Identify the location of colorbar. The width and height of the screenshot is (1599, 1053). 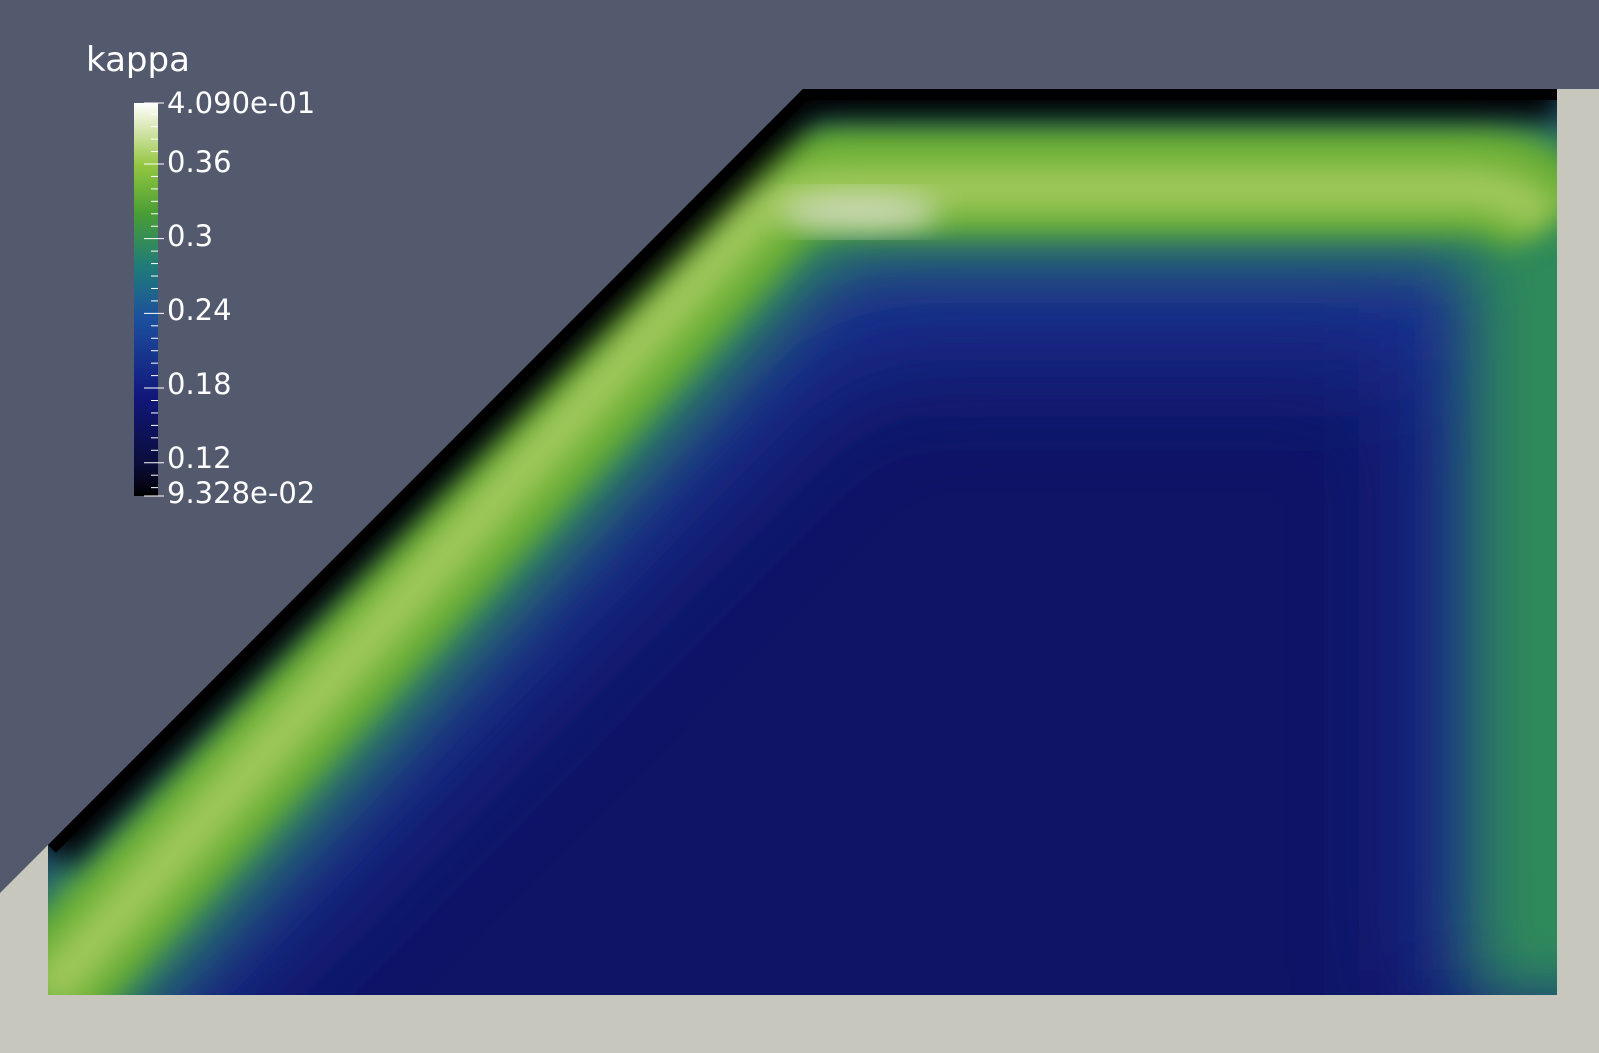
(149, 299).